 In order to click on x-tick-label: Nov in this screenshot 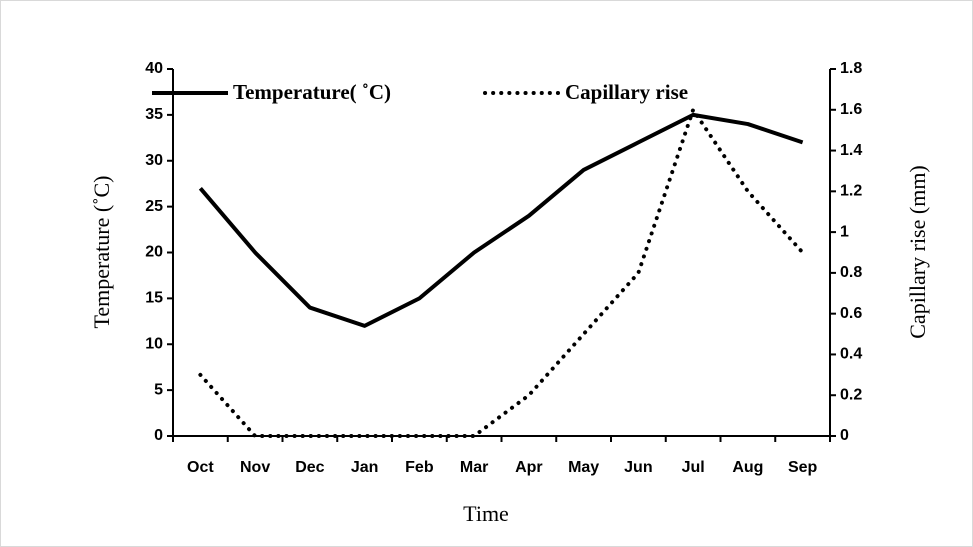, I will do `click(255, 467)`.